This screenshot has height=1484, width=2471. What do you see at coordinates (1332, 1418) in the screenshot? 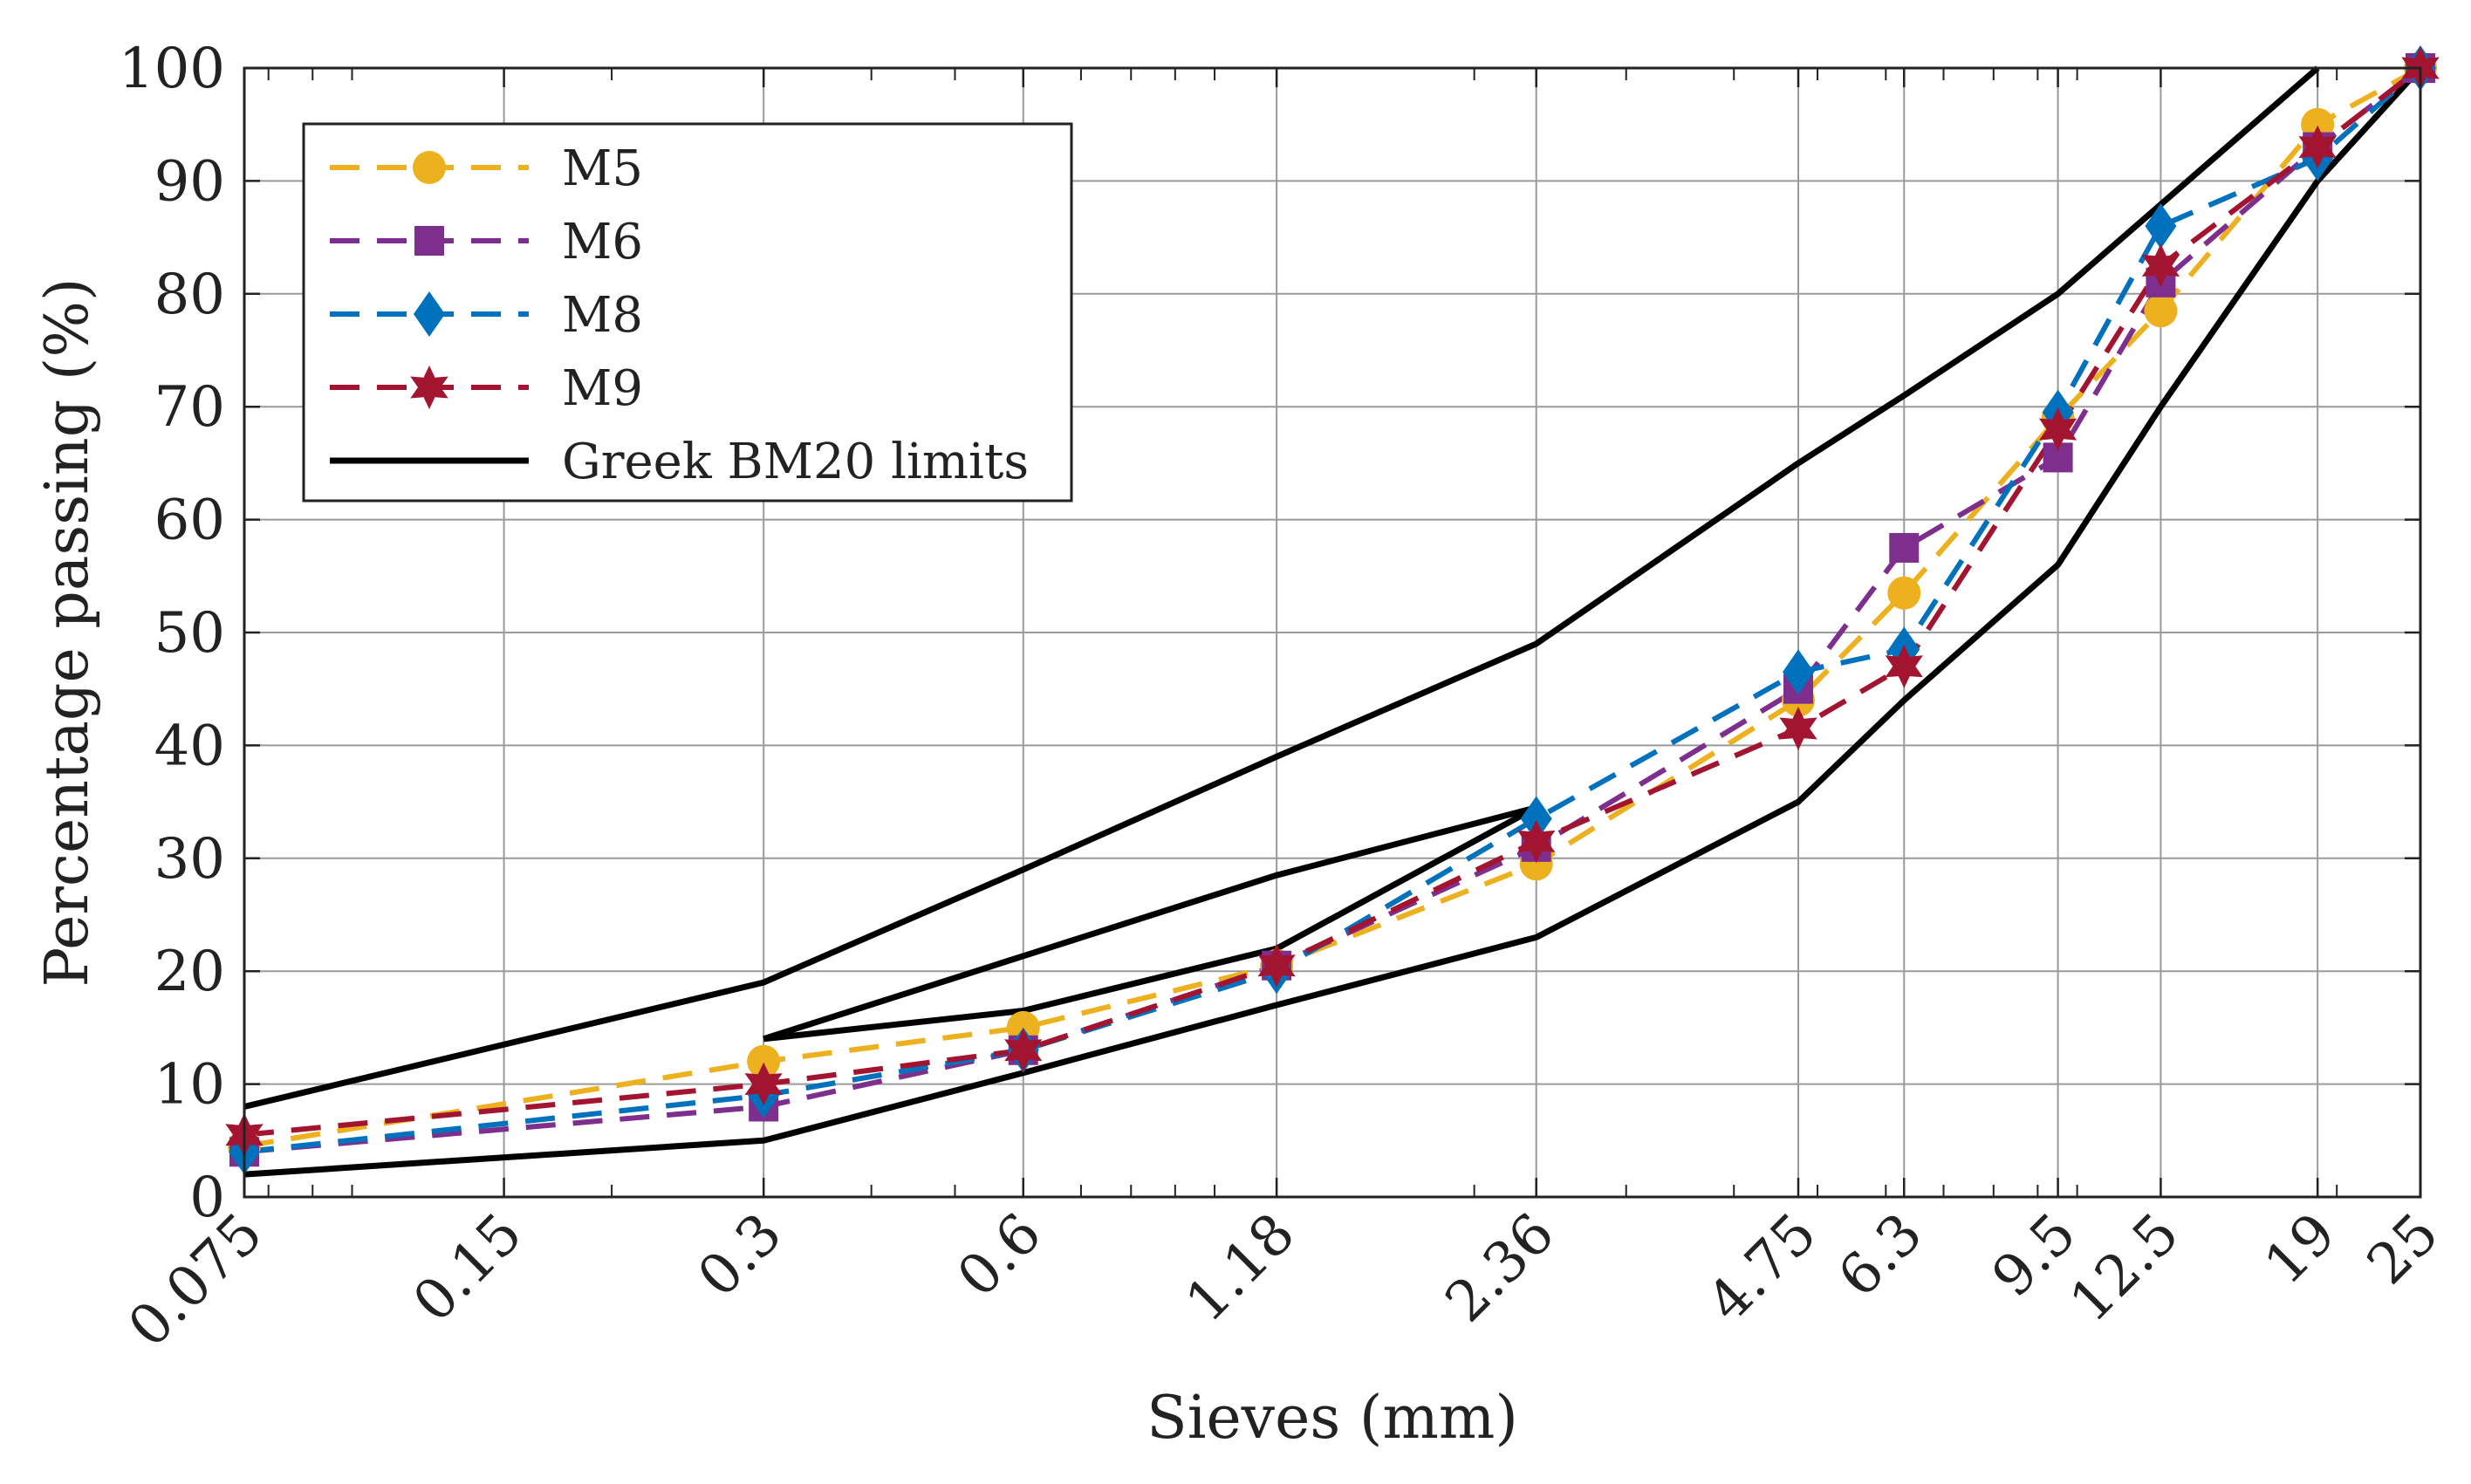
I see `x-axis-title: Sieves (mm)` at bounding box center [1332, 1418].